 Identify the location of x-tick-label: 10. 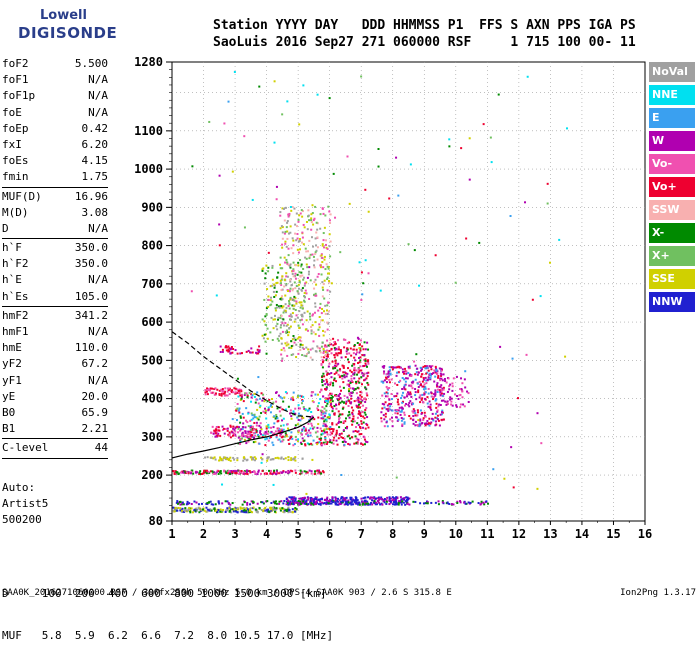
(456, 534).